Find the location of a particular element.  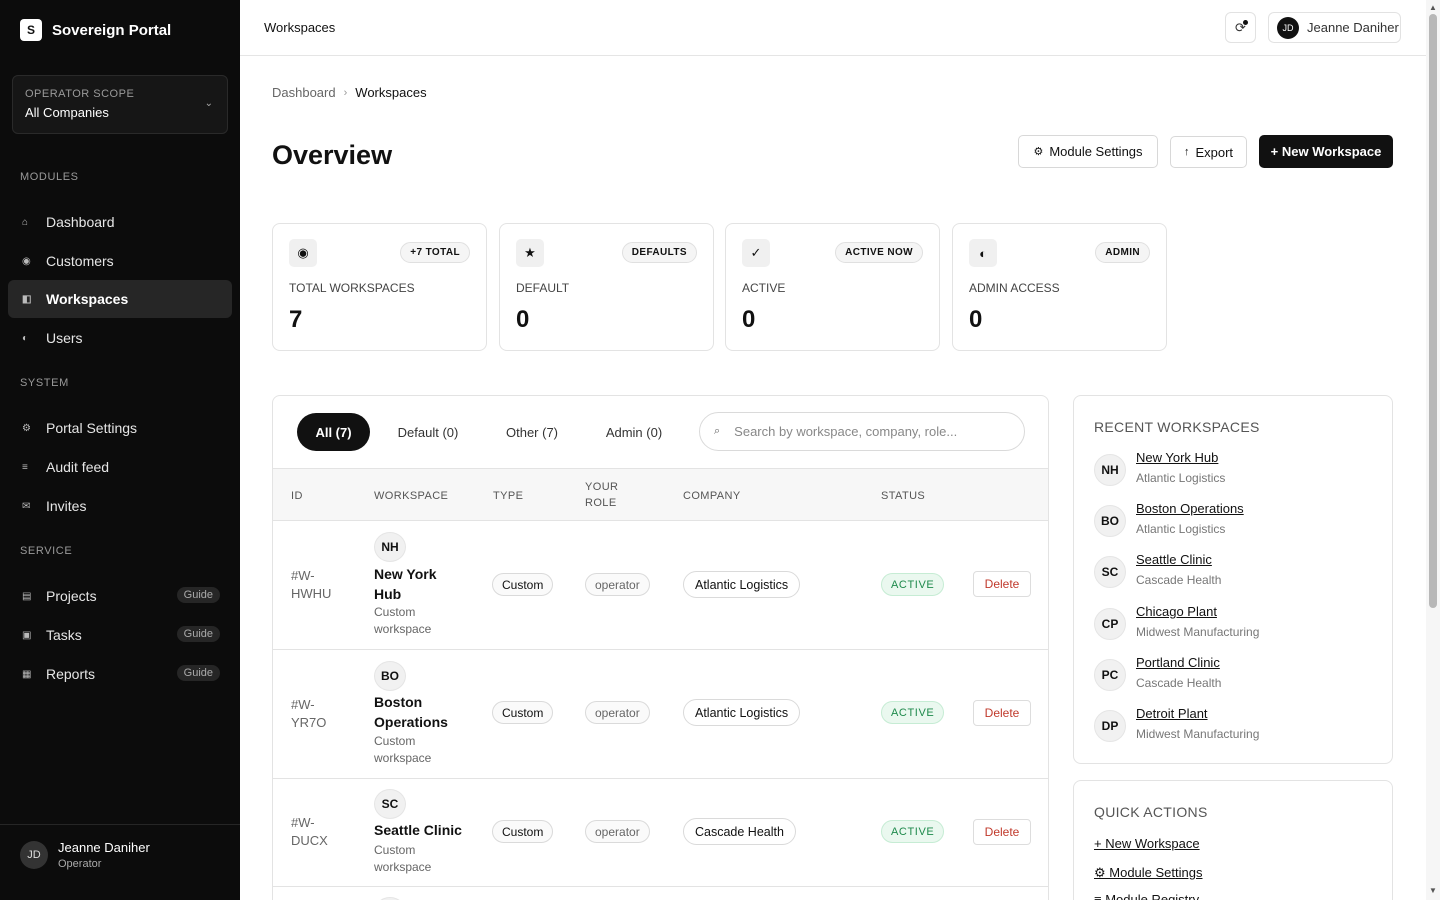

scroll-thumb is located at coordinates (1433, 311).